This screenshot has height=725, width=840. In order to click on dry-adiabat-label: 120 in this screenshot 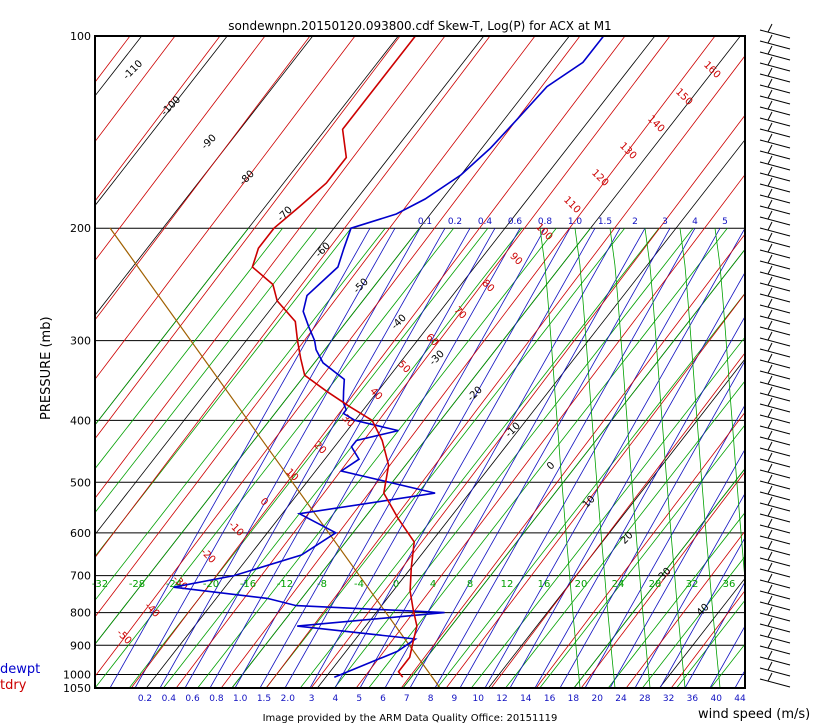, I will do `click(599, 178)`.